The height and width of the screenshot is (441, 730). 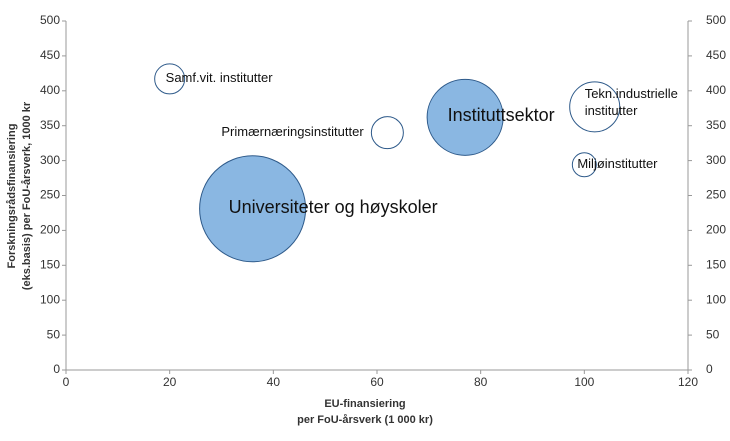 What do you see at coordinates (27, 195) in the screenshot?
I see `y-axis-title: (eks.basis) per FoU-årsverk, 1000 kr` at bounding box center [27, 195].